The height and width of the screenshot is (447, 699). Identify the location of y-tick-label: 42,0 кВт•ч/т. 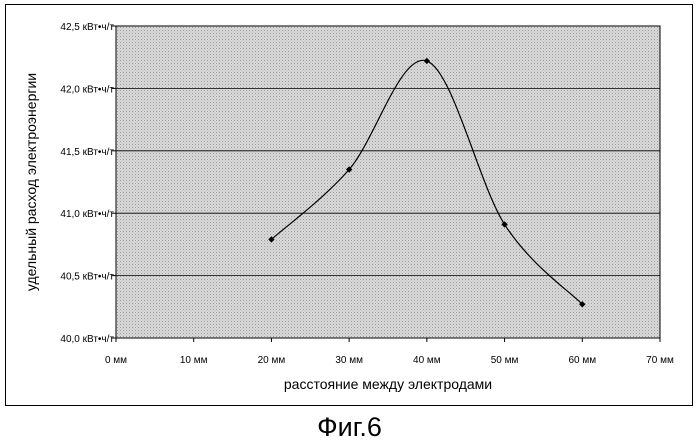
(87, 89).